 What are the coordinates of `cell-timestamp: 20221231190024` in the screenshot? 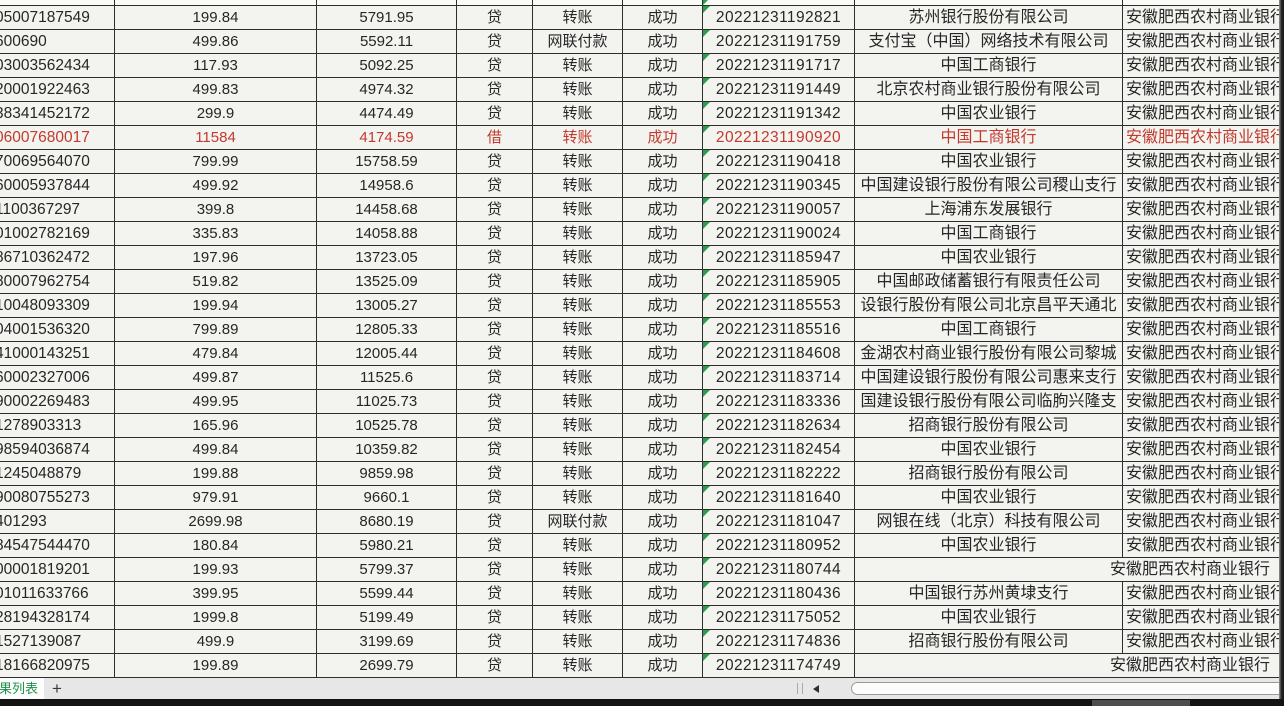 It's located at (779, 233).